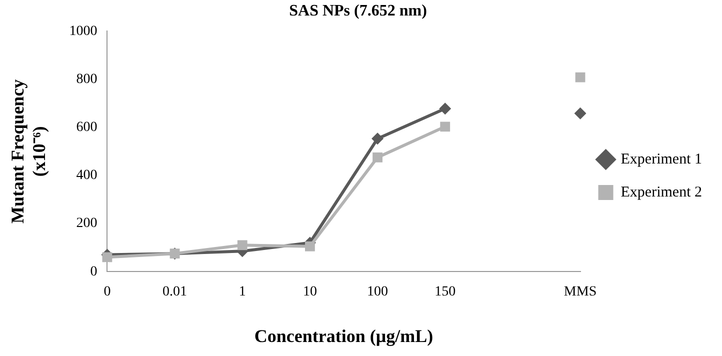 Image resolution: width=722 pixels, height=356 pixels. I want to click on x-axis-title: Concentration (μg/mL), so click(344, 336).